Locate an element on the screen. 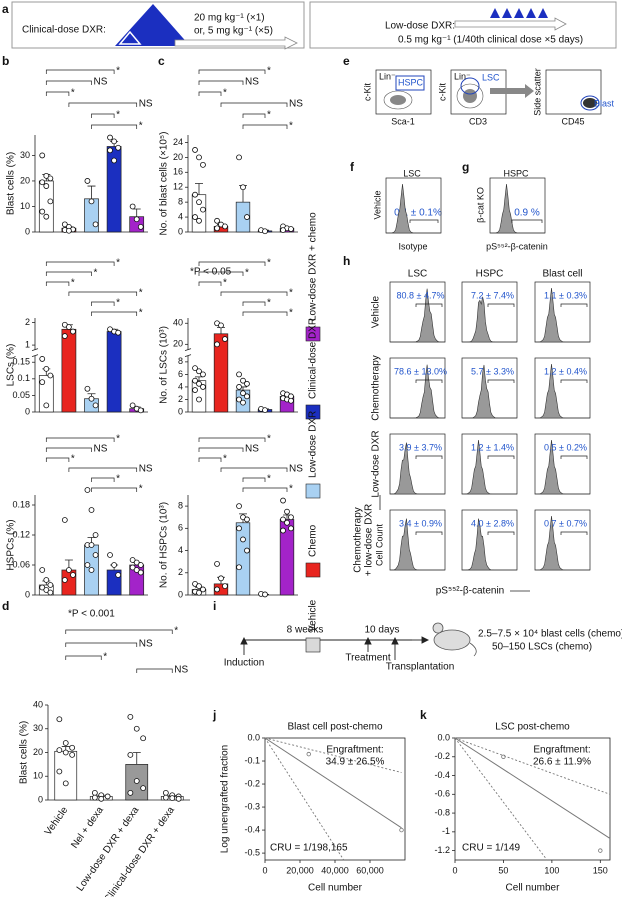  axis-label: Sca-1 is located at coordinates (403, 121).